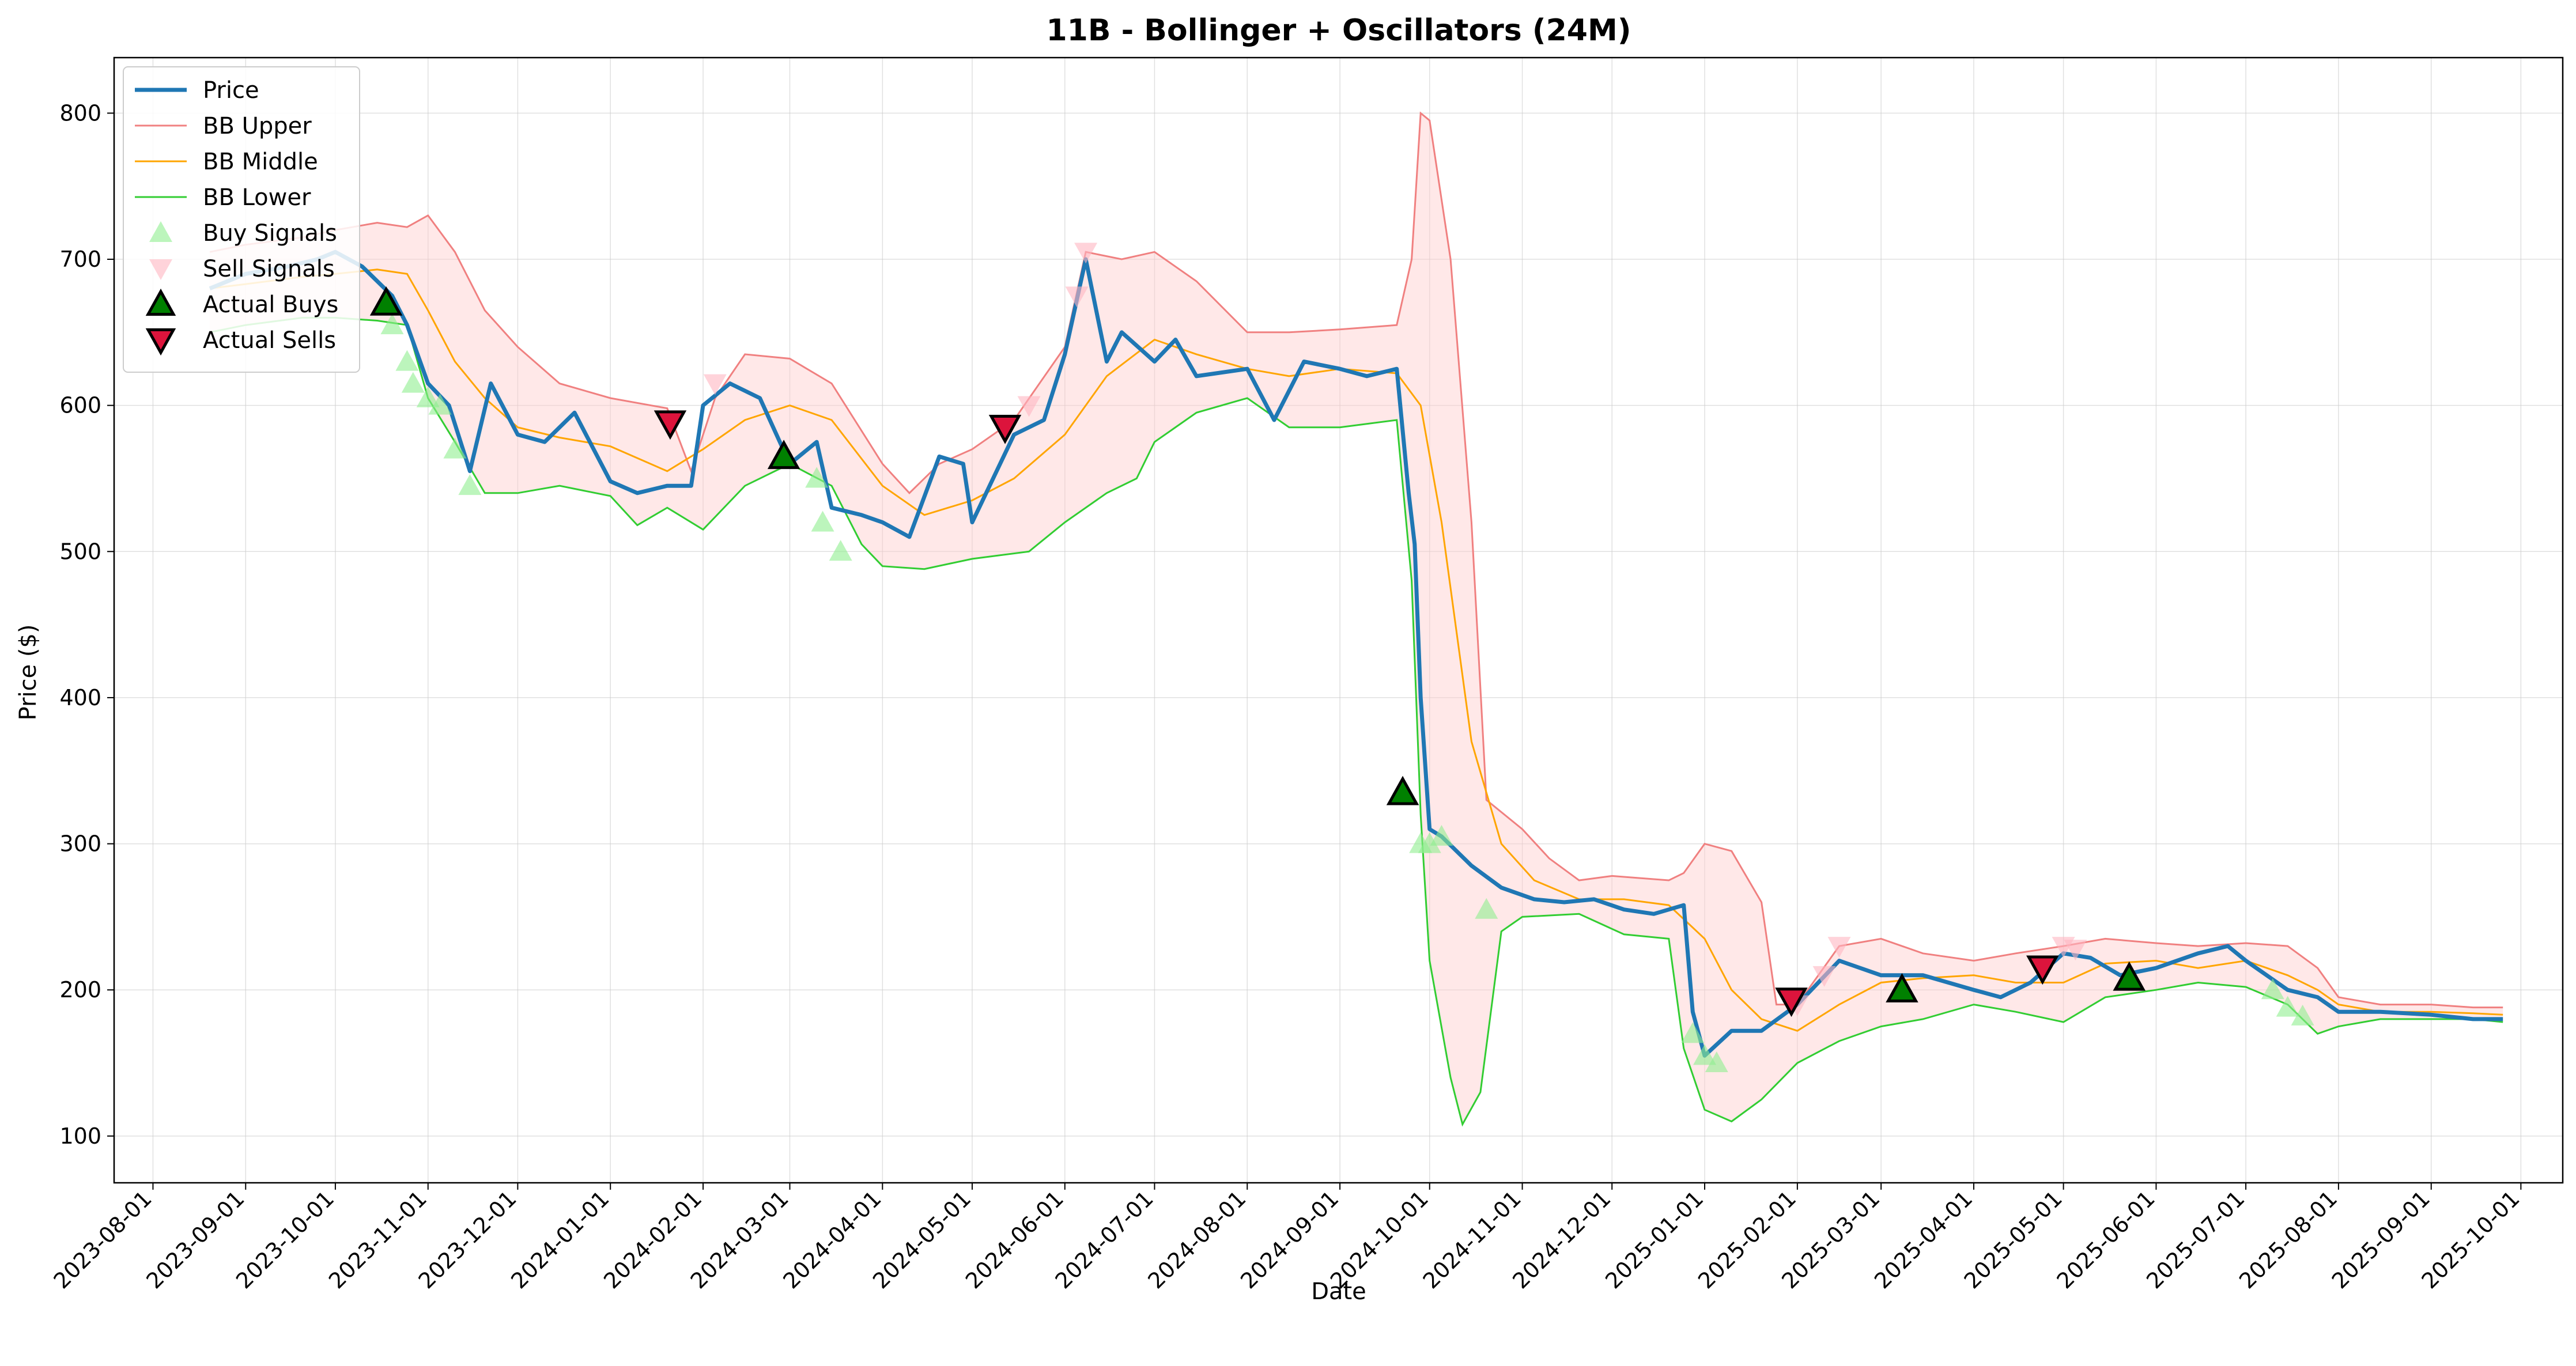  I want to click on legend-label: BB Upper, so click(257, 126).